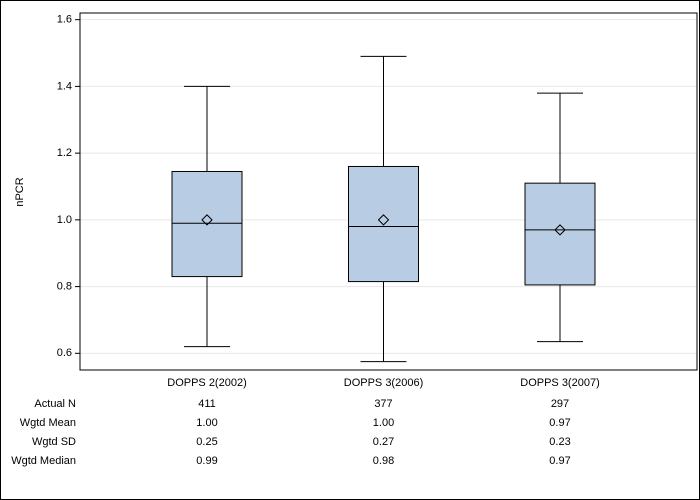 The image size is (700, 500). What do you see at coordinates (206, 461) in the screenshot?
I see `table-cell: 0.99` at bounding box center [206, 461].